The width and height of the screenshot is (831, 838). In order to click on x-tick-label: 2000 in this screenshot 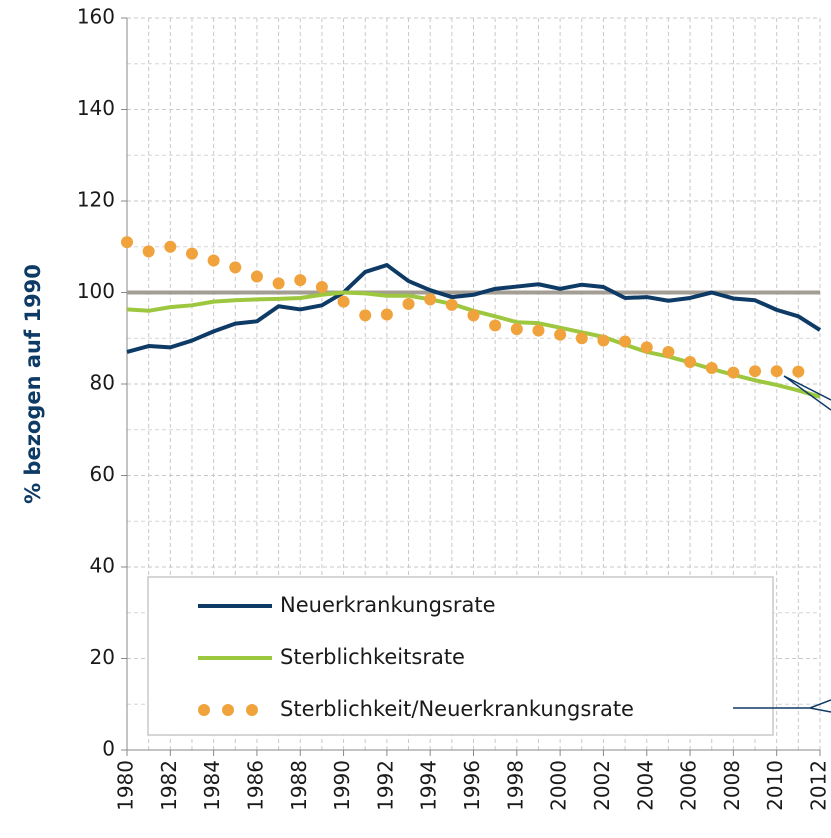, I will do `click(559, 785)`.